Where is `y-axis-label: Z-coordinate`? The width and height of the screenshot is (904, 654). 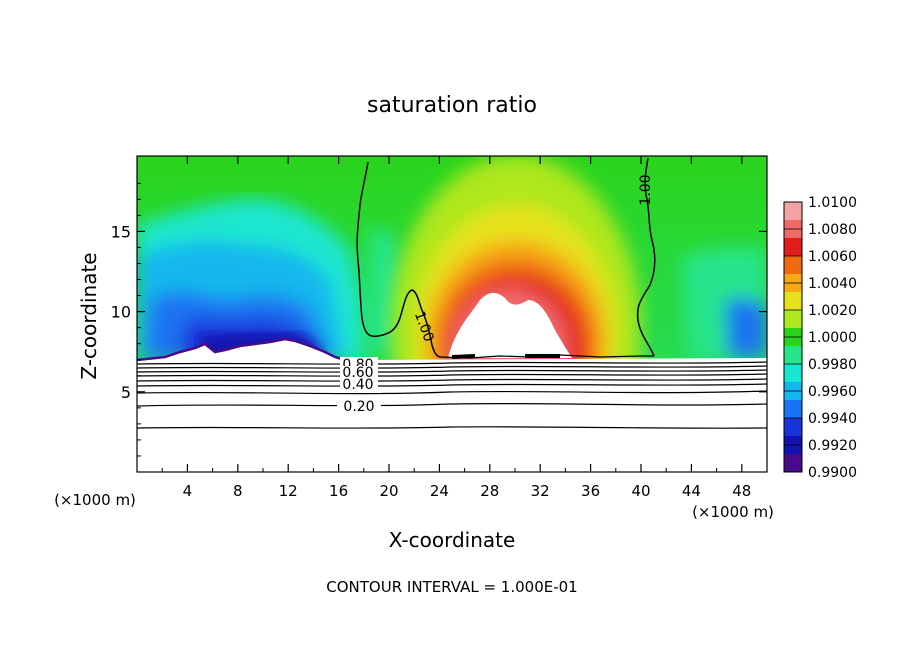 y-axis-label: Z-coordinate is located at coordinates (89, 315).